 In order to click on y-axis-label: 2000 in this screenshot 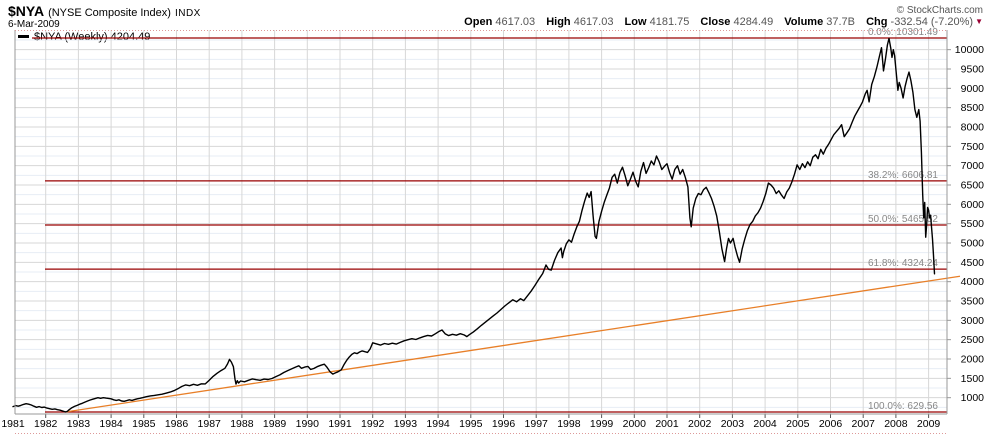, I will do `click(973, 360)`.